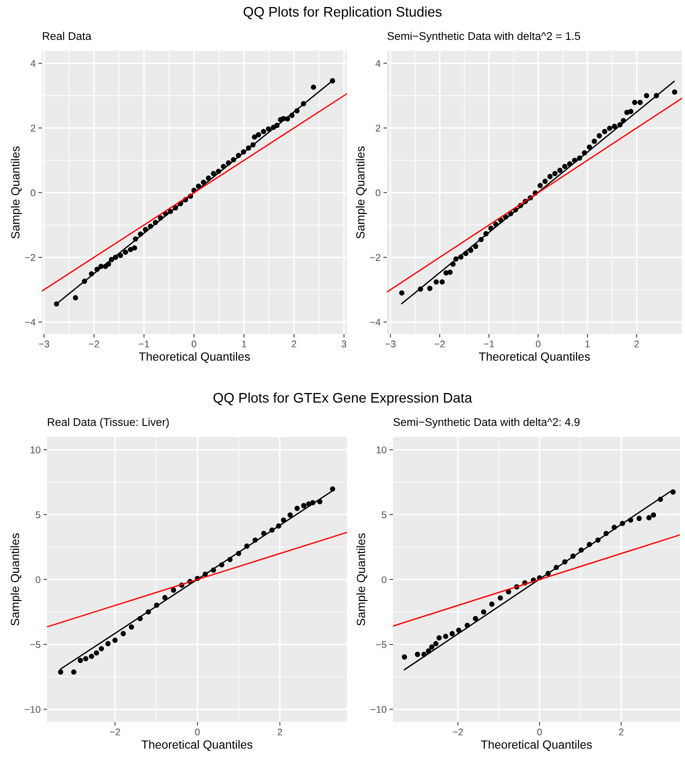 This screenshot has width=685, height=757. I want to click on y-tick-label: −5, so click(35, 644).